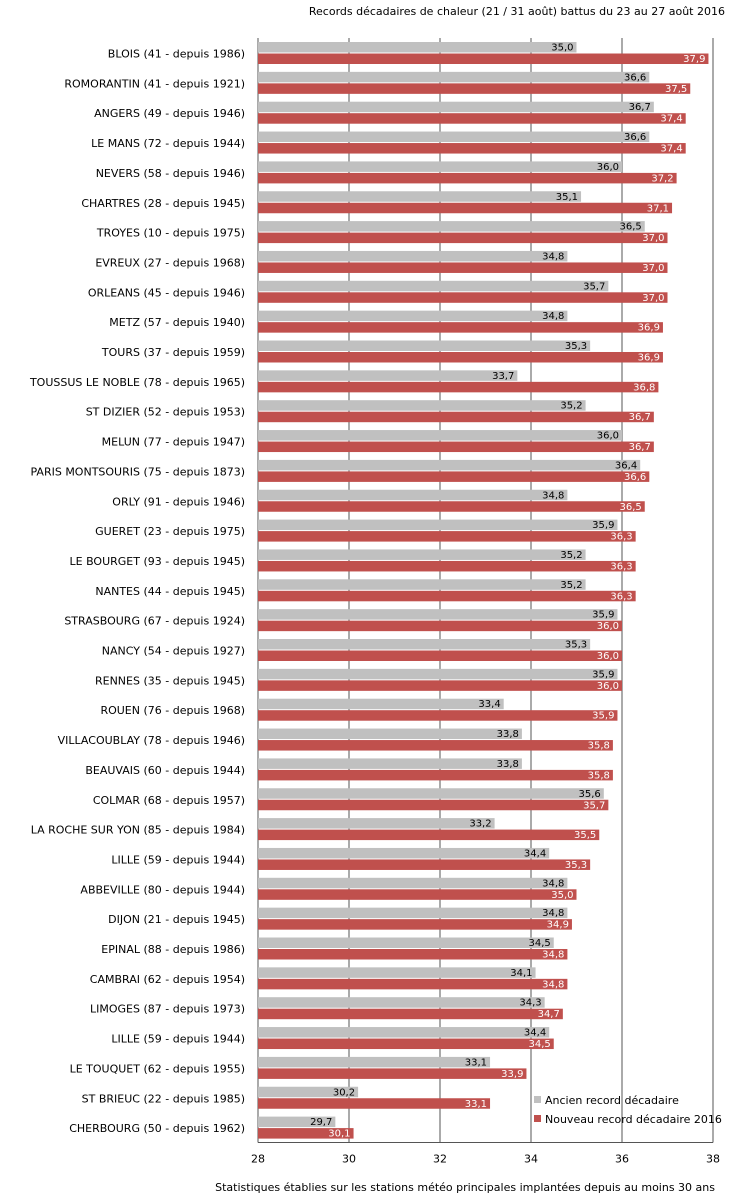 The width and height of the screenshot is (730, 1199). Describe the element at coordinates (531, 1158) in the screenshot. I see `x-tick-label: 34` at that location.